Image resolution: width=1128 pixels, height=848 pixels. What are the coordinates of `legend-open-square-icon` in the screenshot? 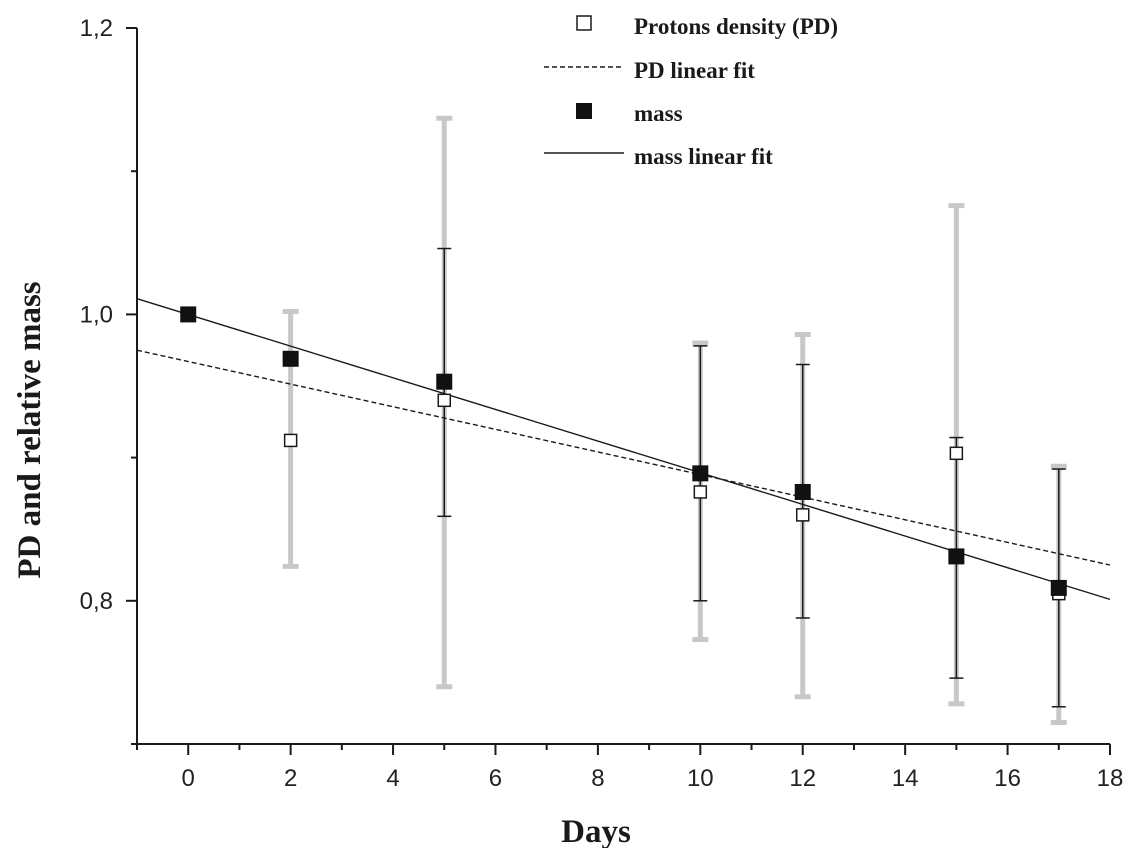 It's located at (584, 23).